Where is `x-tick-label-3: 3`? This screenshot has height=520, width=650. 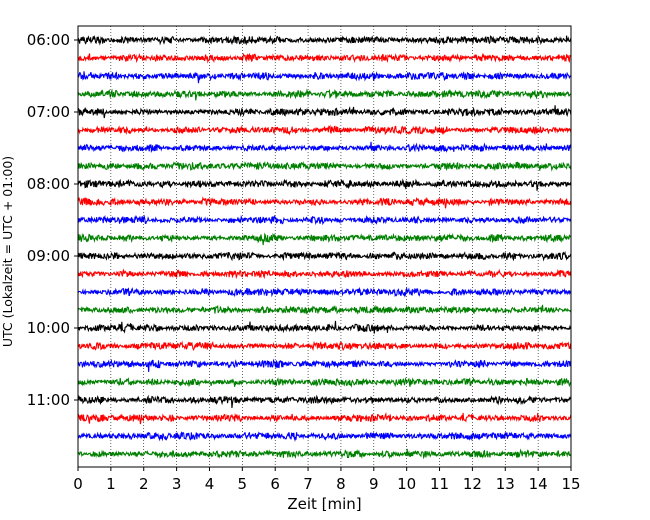
x-tick-label-3: 3 is located at coordinates (177, 484).